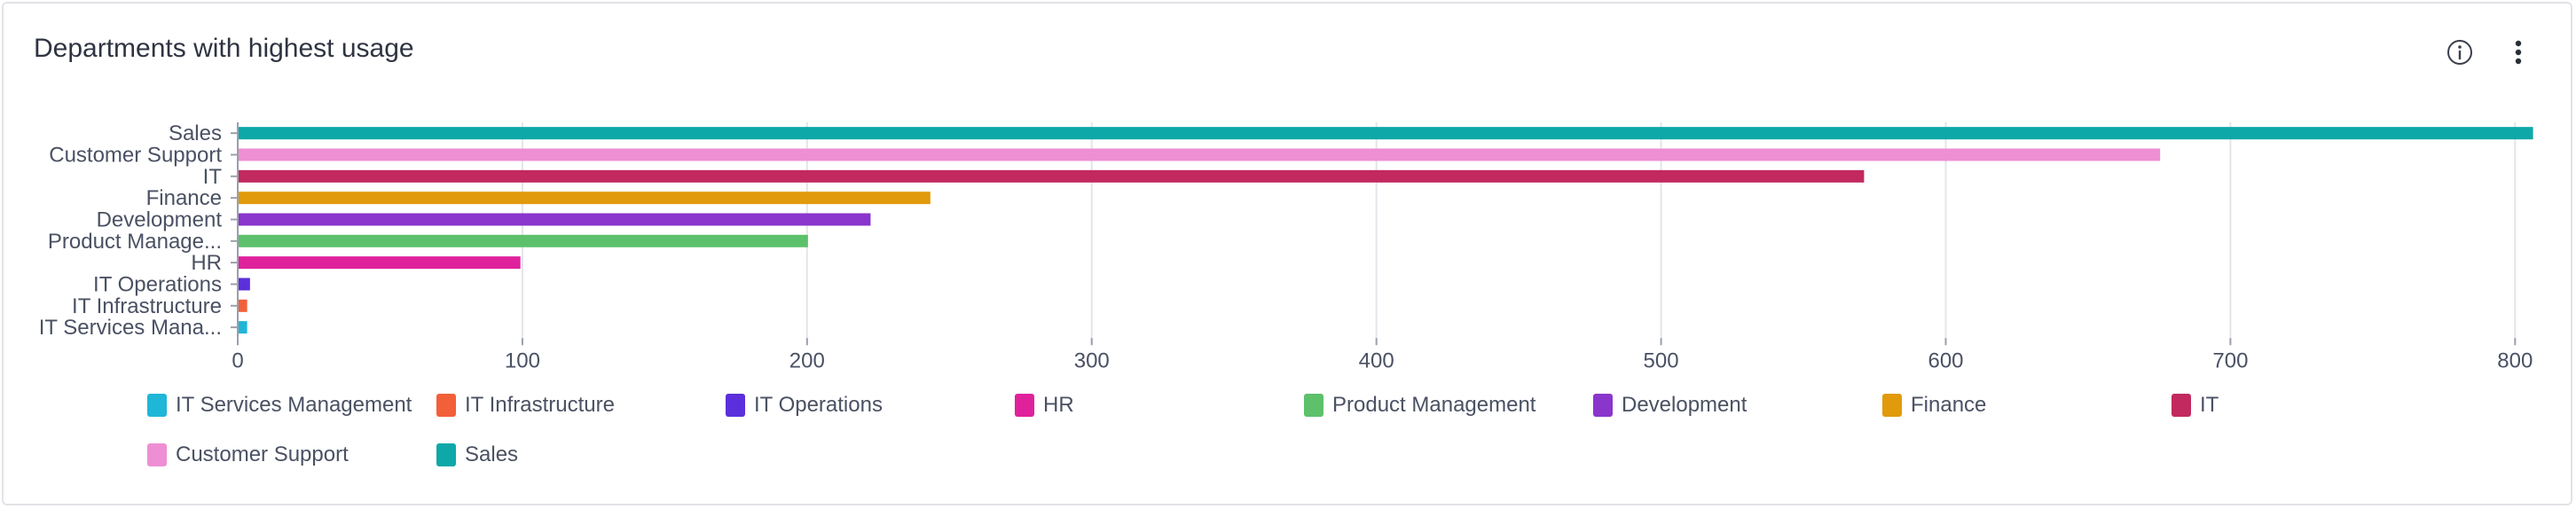 The width and height of the screenshot is (2576, 509). Describe the element at coordinates (818, 405) in the screenshot. I see `legend-label: IT Operations` at that location.